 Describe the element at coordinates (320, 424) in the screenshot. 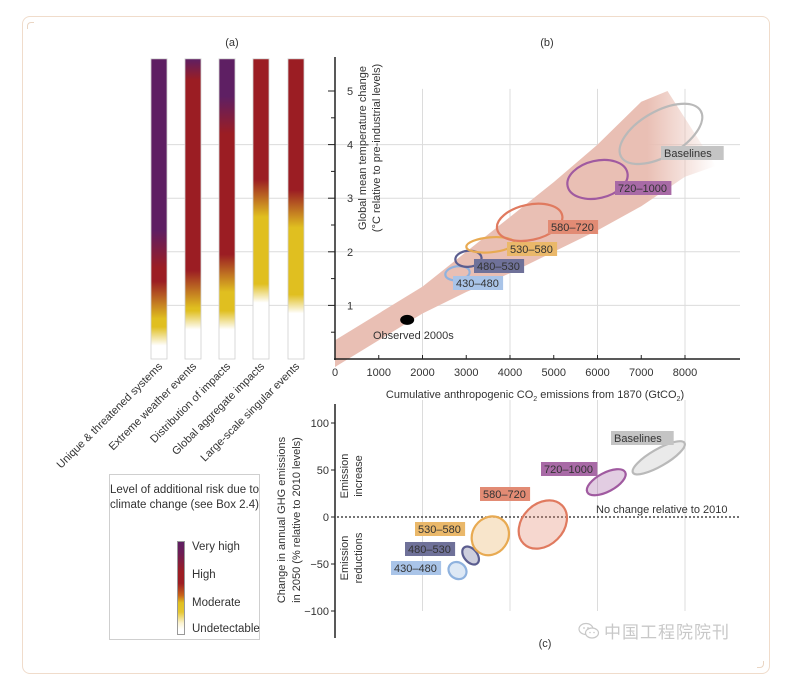

I see `y-tick-label-c: 100` at that location.